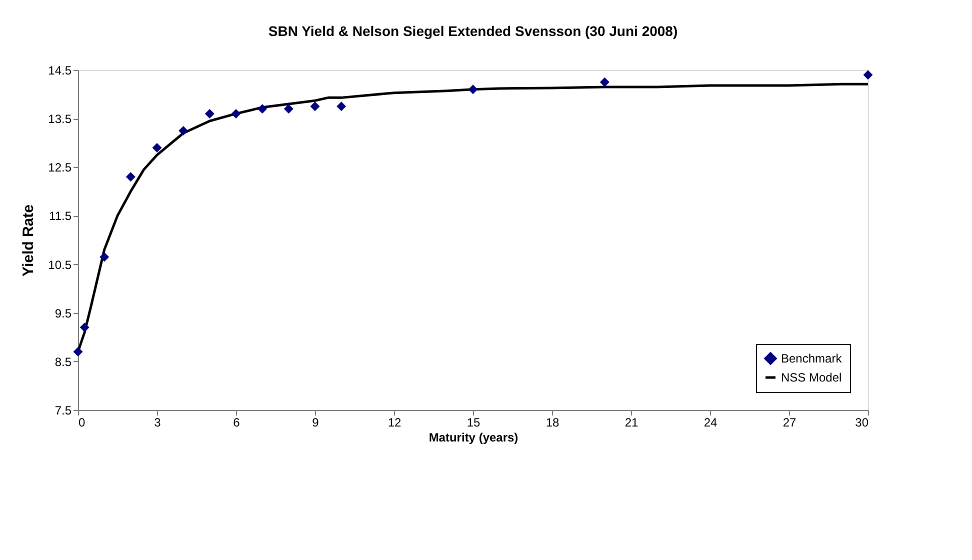 The width and height of the screenshot is (972, 560). Describe the element at coordinates (60, 167) in the screenshot. I see `y-tick-label: 12.5` at that location.